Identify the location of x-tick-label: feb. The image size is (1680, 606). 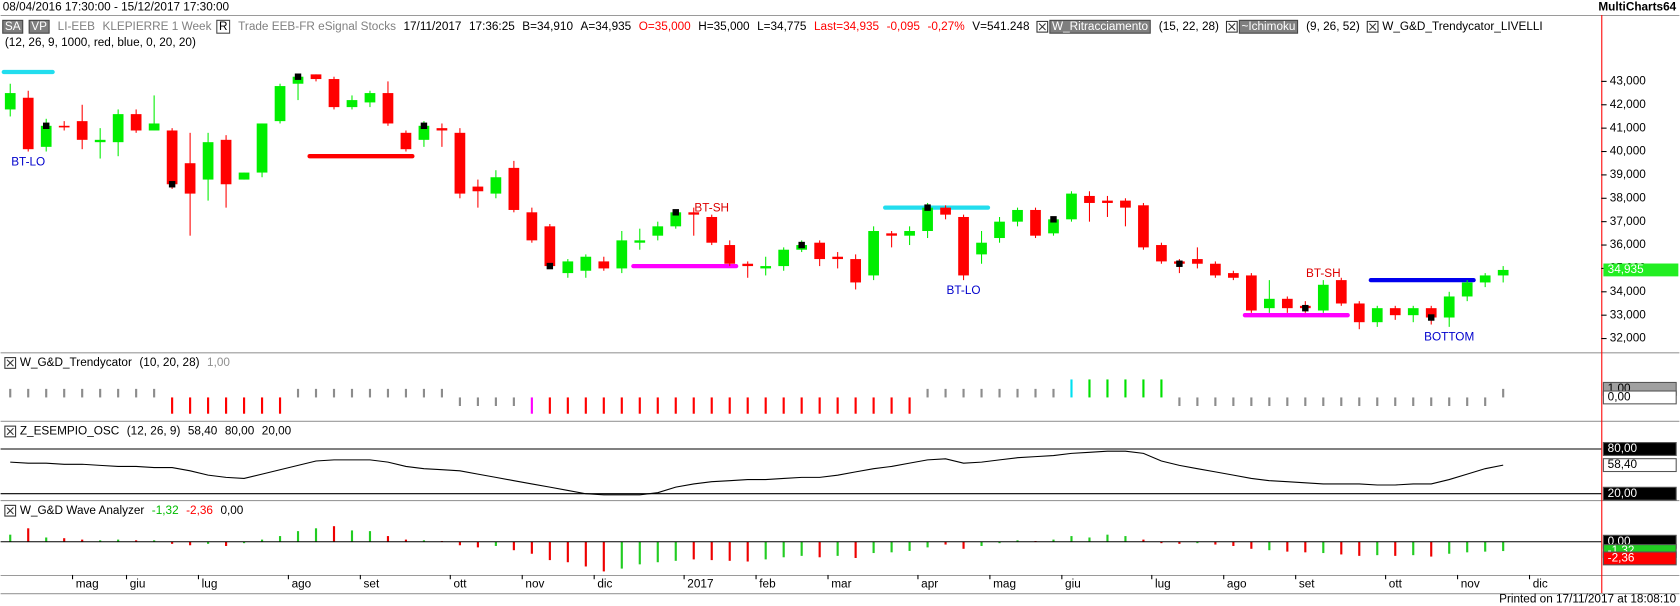
(767, 584).